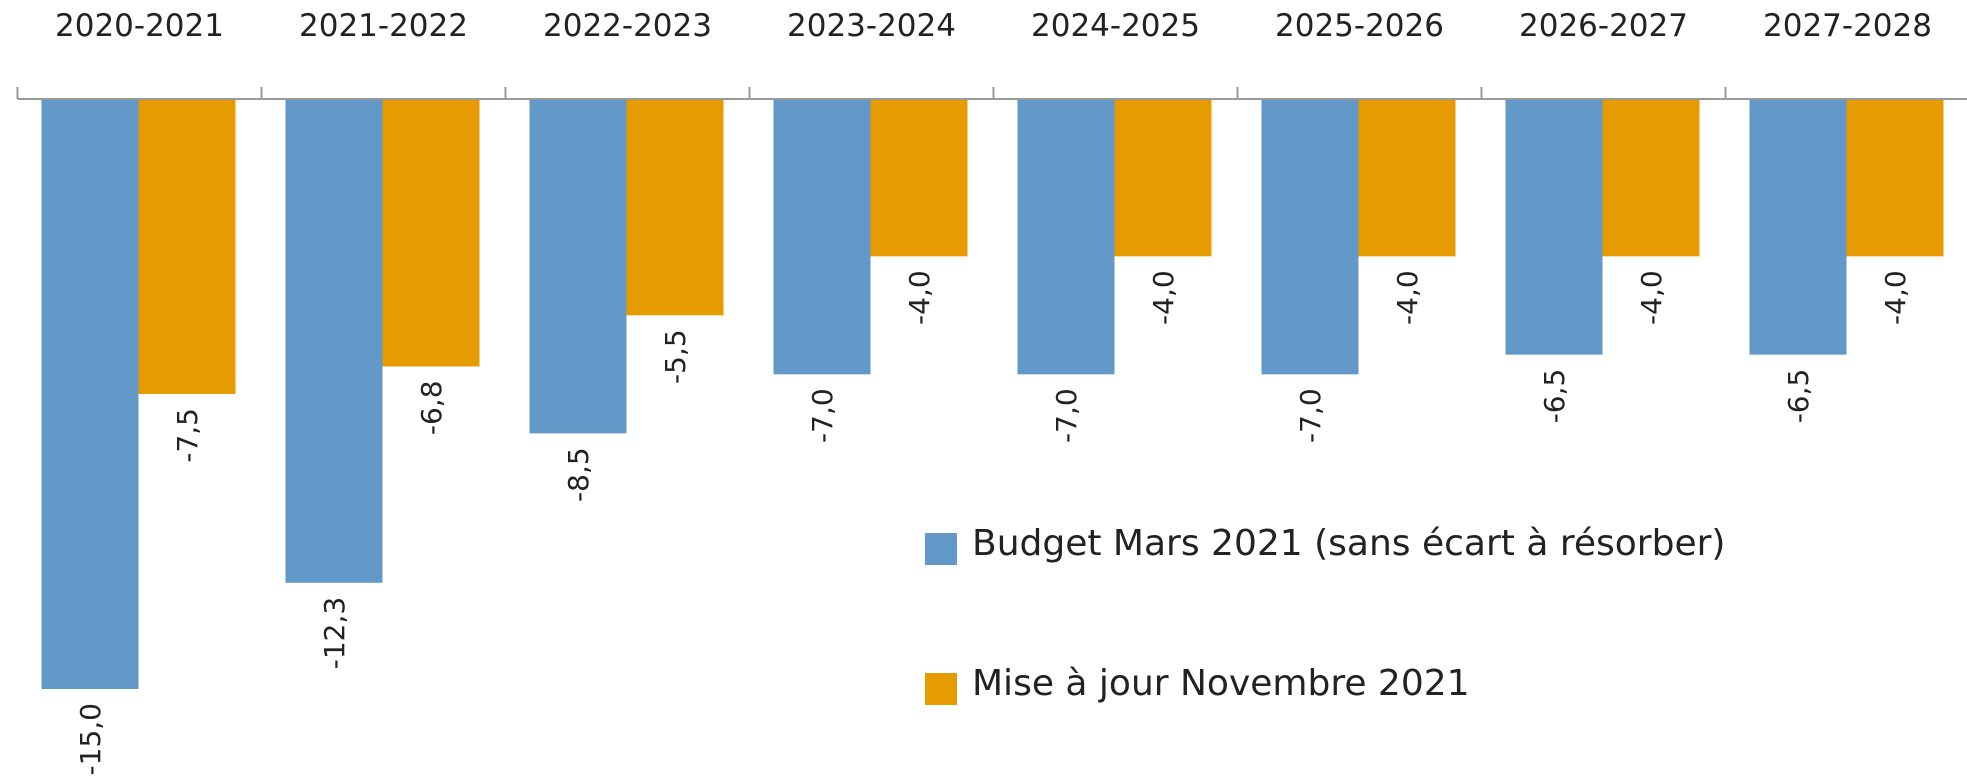  Describe the element at coordinates (627, 26) in the screenshot. I see `x-tick-label: 2022-2023` at that location.